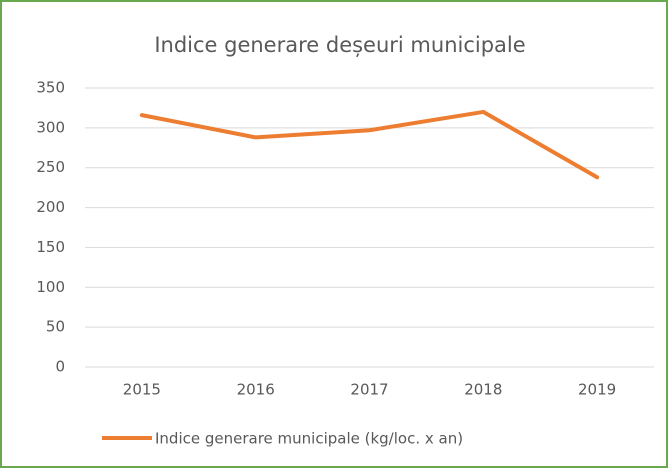 This screenshot has width=668, height=468. I want to click on x-tick-label: 2017, so click(369, 390).